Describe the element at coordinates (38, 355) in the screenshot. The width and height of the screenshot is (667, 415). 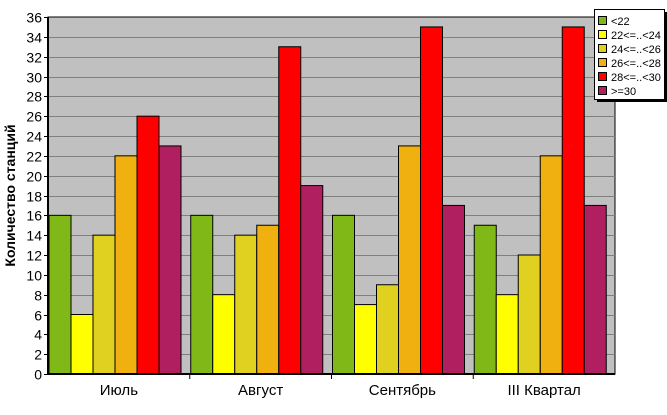
I see `y-tick-label: 2` at that location.